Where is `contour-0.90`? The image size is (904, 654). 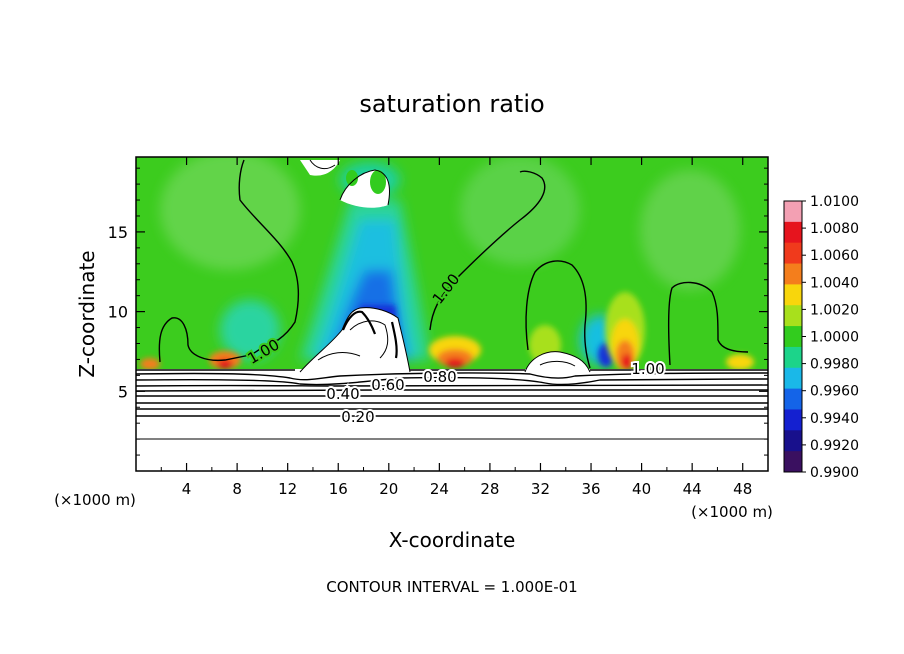
contour-0.90 is located at coordinates (452, 376).